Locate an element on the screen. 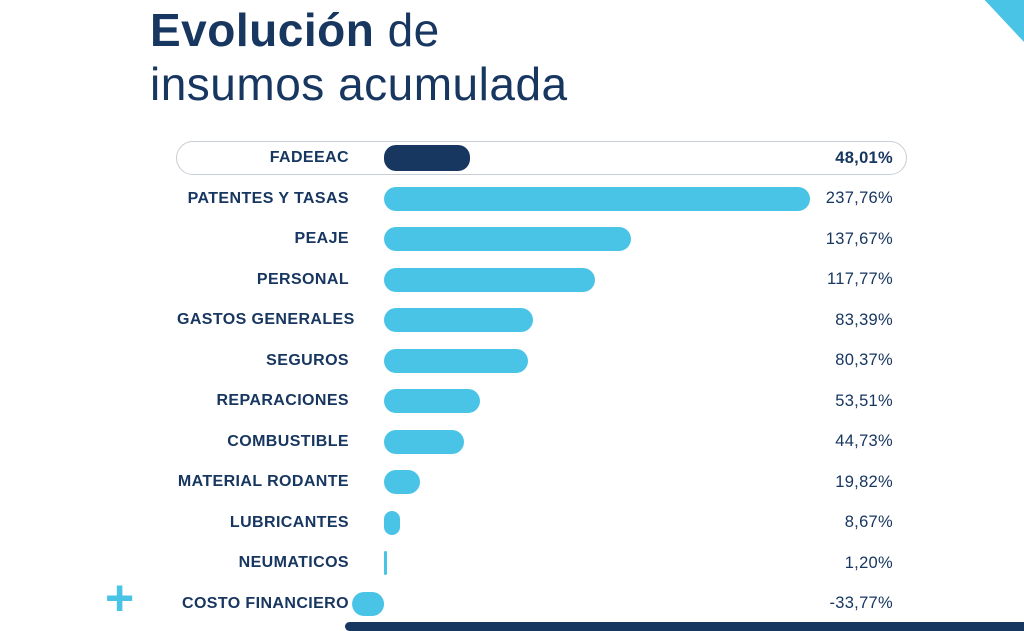  chart-row: COSTO FINANCIERO -33,77% is located at coordinates (541, 604).